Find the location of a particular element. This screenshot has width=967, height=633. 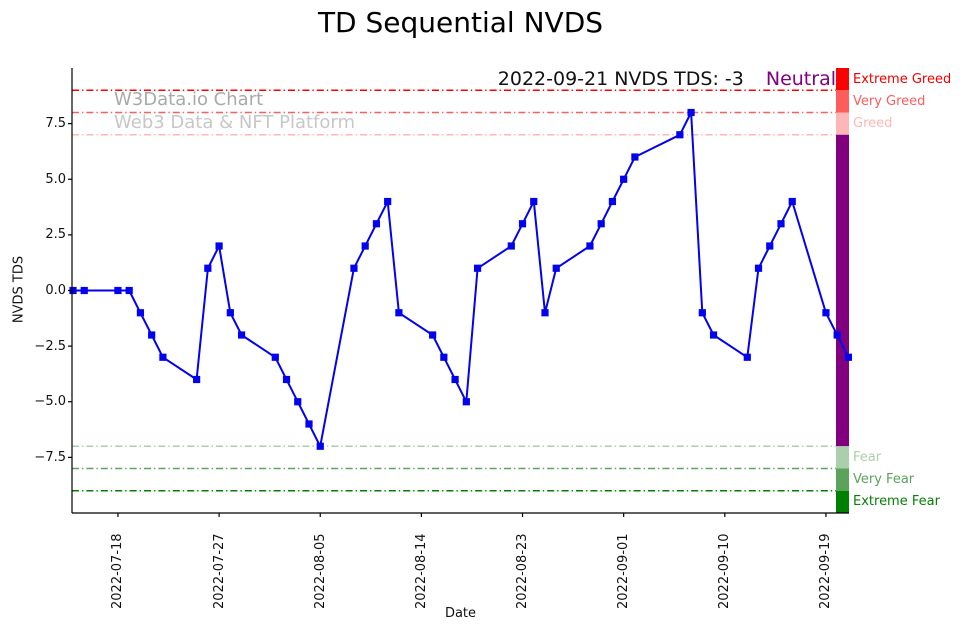

annotation: 2022-09-21 NVDS TDS: -3 Neutral is located at coordinates (667, 79).